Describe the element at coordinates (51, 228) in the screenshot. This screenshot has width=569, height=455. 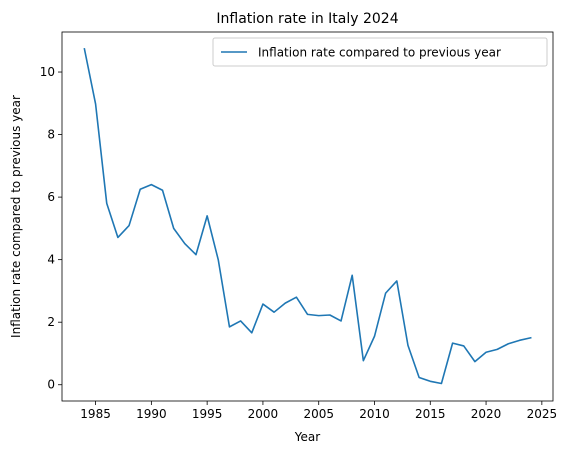
I see `y-axis: 0 2 4 6 8 10` at that location.